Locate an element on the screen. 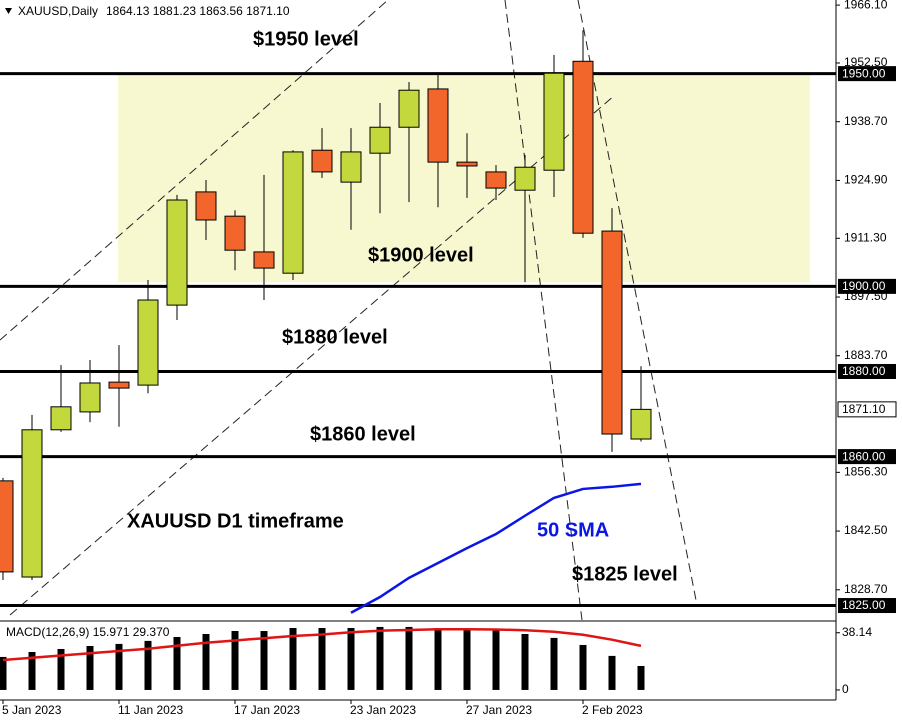 The height and width of the screenshot is (721, 902). y-tick-label: 1924.90 is located at coordinates (866, 180).